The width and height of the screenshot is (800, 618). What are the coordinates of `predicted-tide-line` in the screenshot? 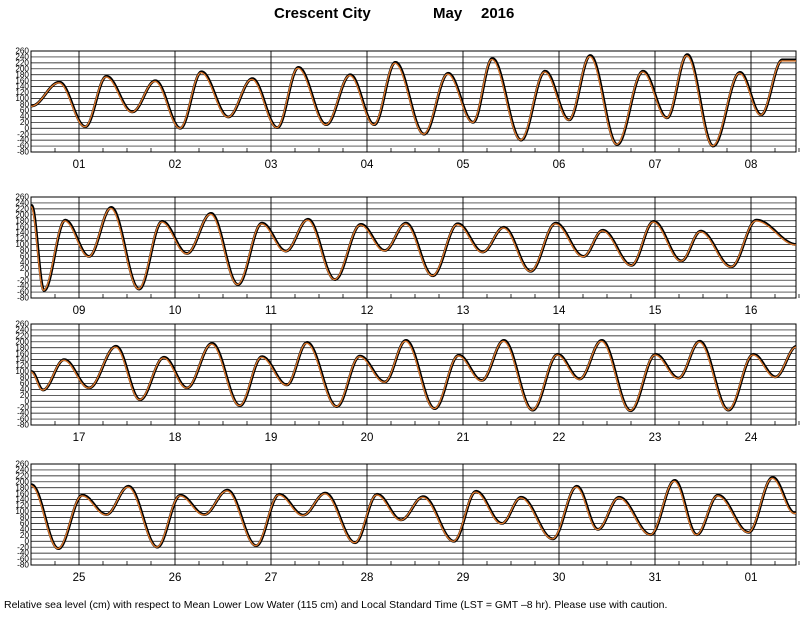 It's located at (413, 513).